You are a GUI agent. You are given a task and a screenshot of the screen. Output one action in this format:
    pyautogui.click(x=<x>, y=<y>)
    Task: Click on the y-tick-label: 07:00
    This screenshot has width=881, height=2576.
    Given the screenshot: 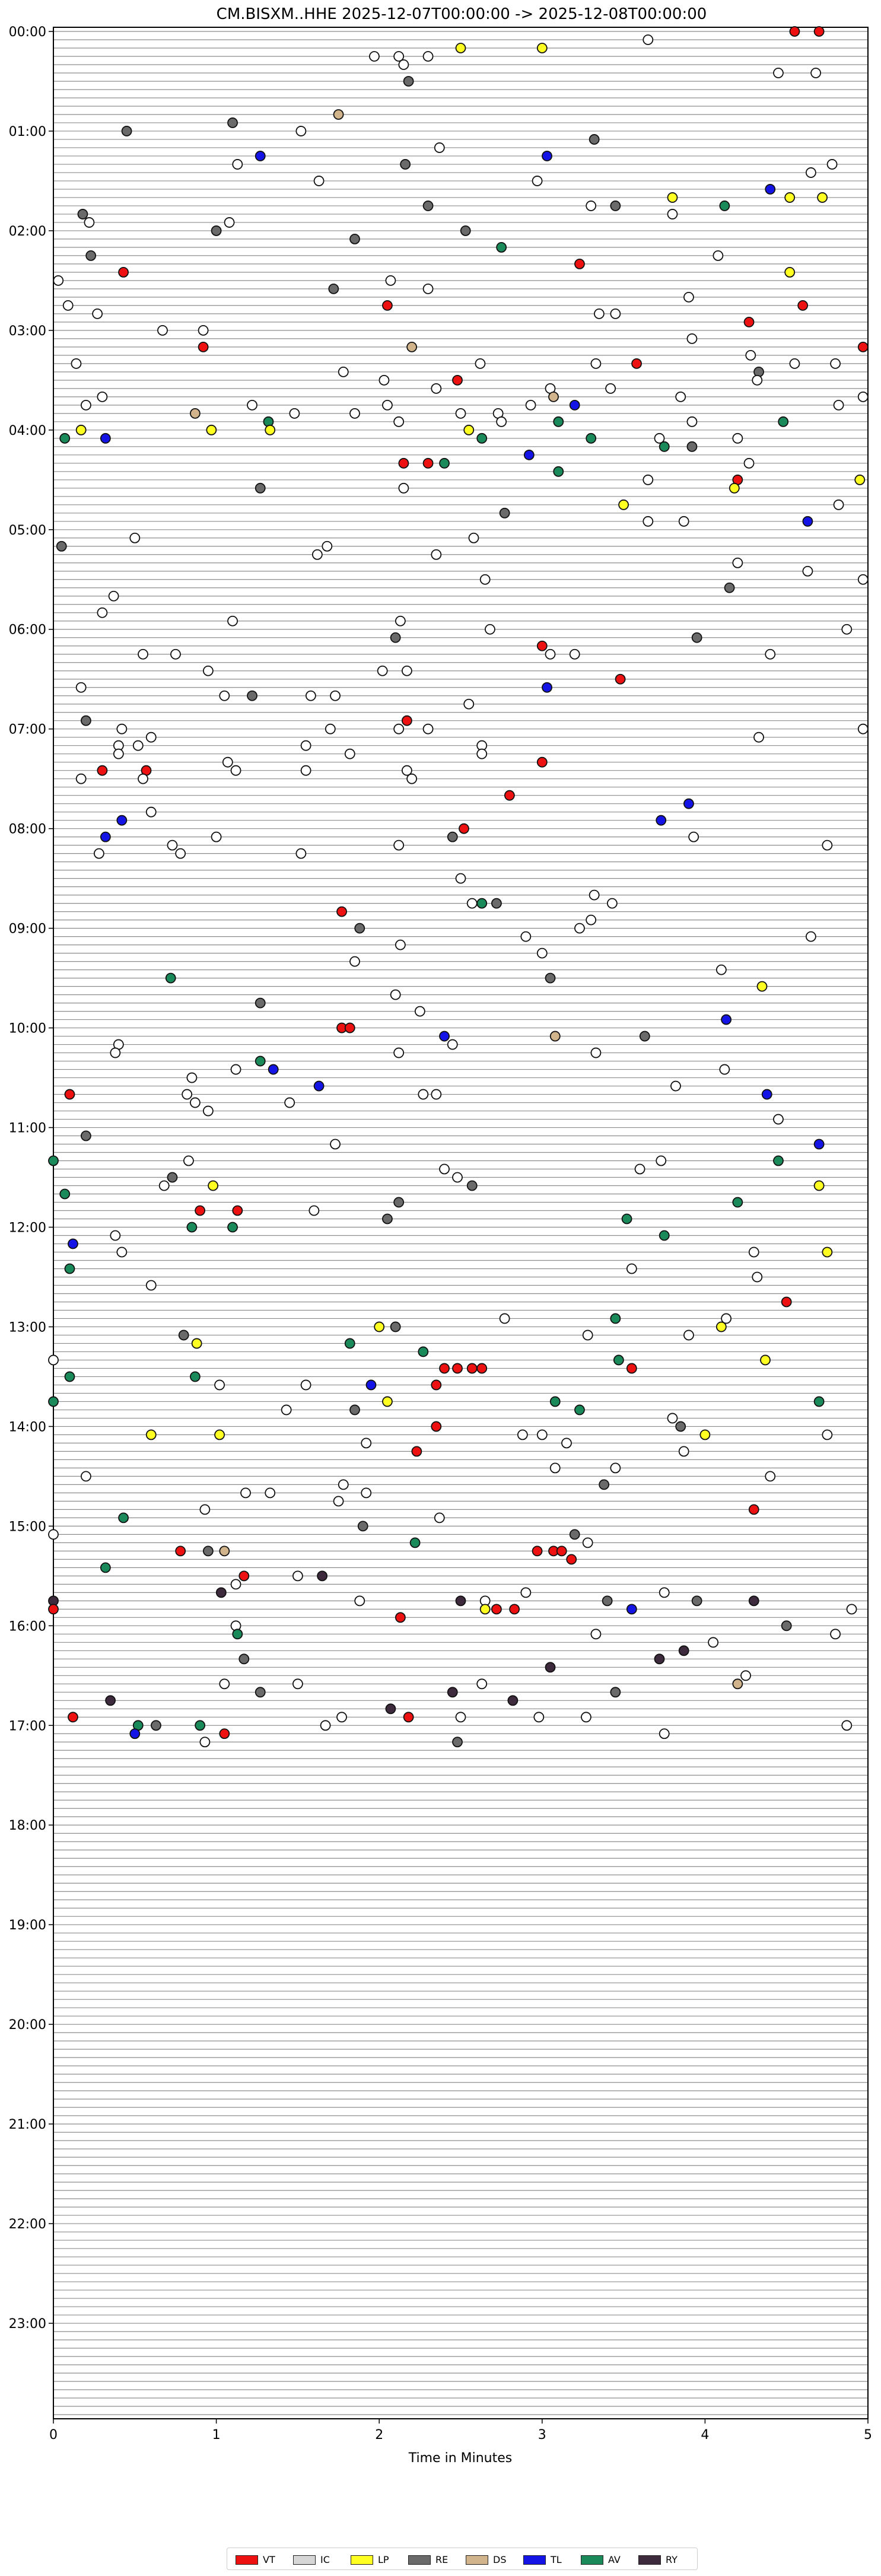 What is the action you would take?
    pyautogui.click(x=27, y=730)
    